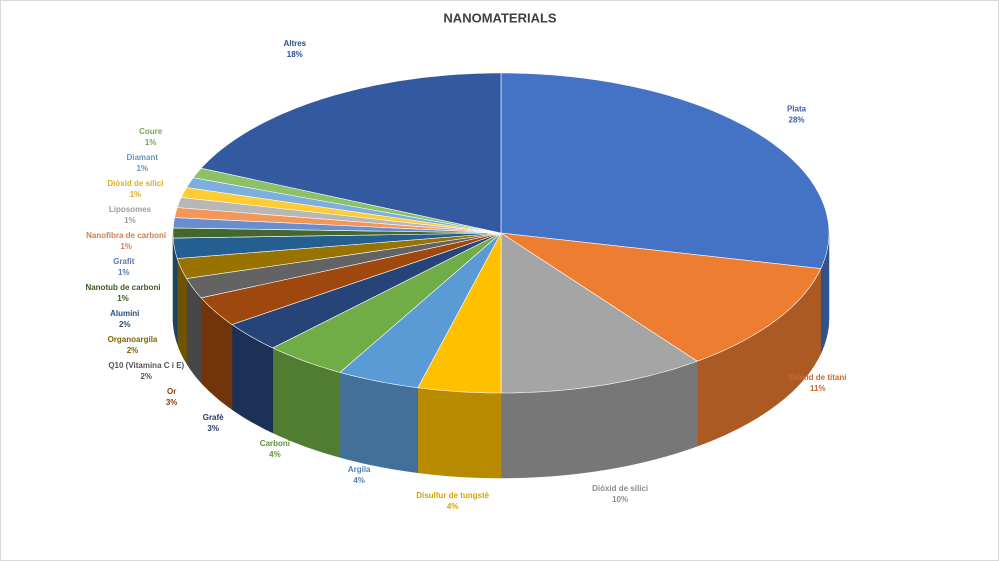 The height and width of the screenshot is (561, 999). Describe the element at coordinates (818, 388) in the screenshot. I see `data-label-value: 11%` at that location.